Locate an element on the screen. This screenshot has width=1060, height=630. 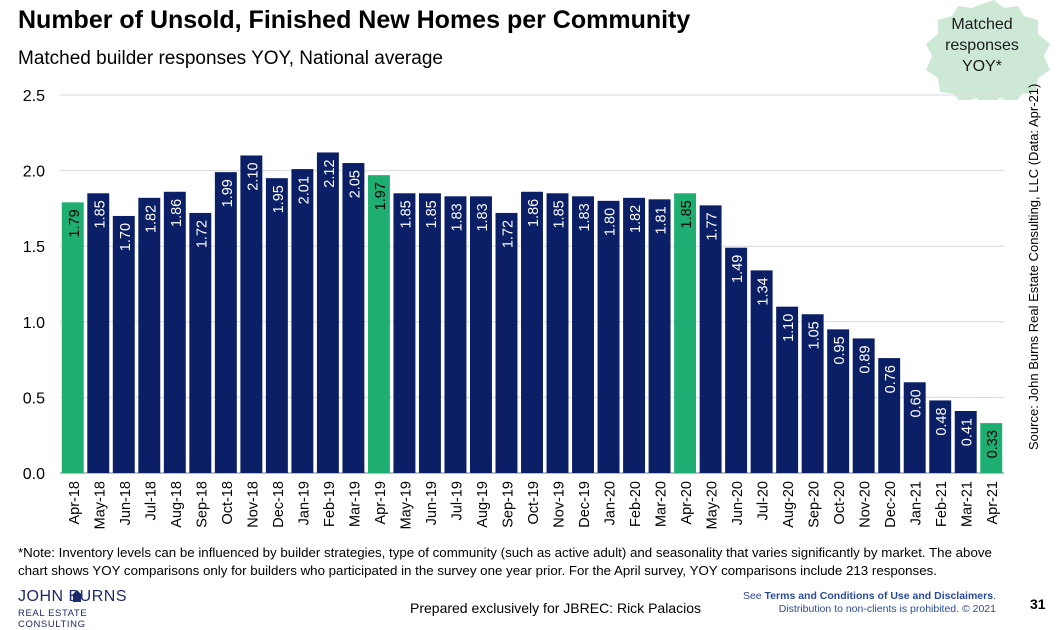
bar-value-label: 1.70 is located at coordinates (126, 237).